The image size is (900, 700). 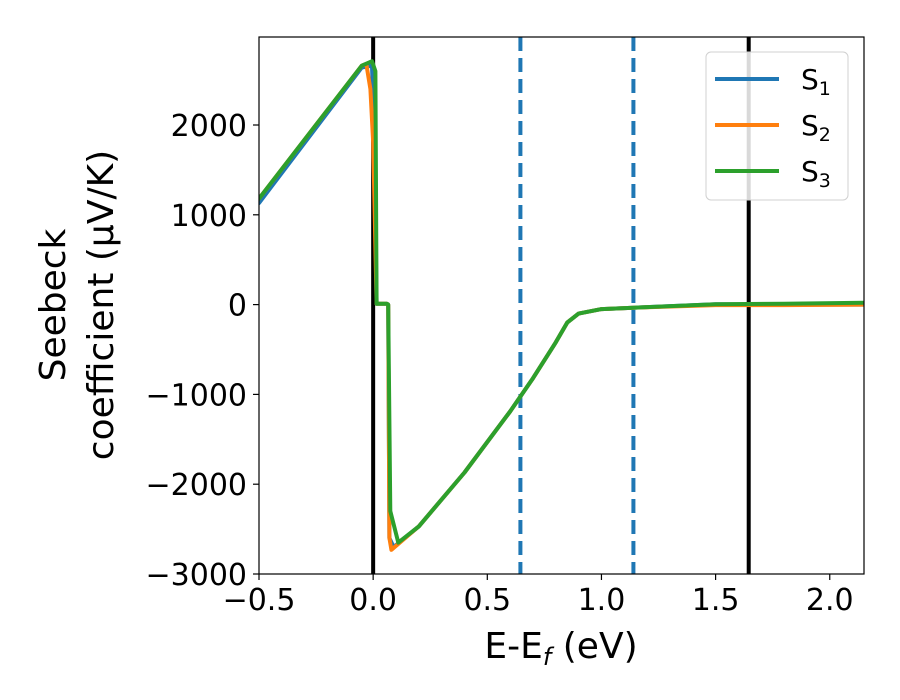 What do you see at coordinates (53, 304) in the screenshot?
I see `y-axis-label-line-1: Seebeck` at bounding box center [53, 304].